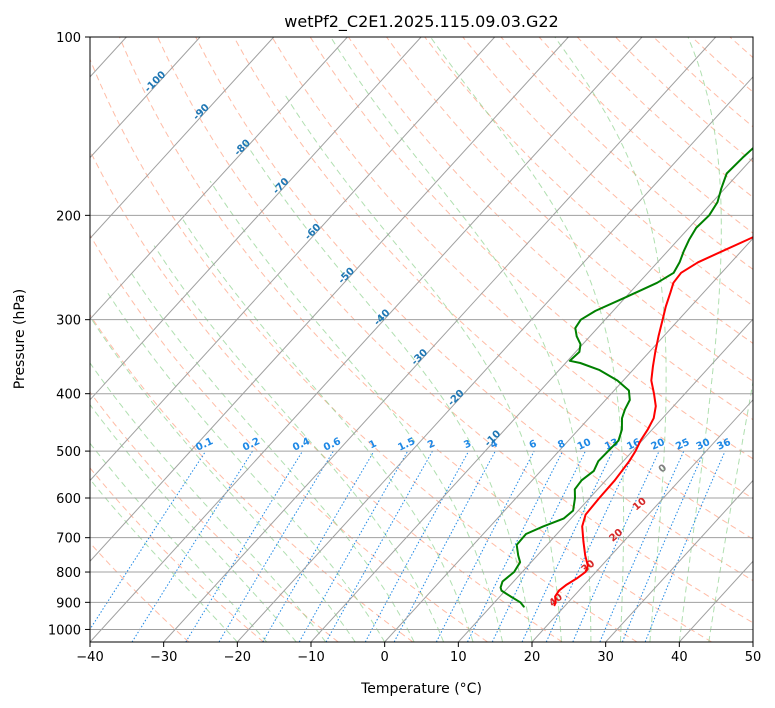 The image size is (775, 708). What do you see at coordinates (421, 22) in the screenshot?
I see `chart-title: wetPf2_C2E1.2025.115.09.03.G22` at bounding box center [421, 22].